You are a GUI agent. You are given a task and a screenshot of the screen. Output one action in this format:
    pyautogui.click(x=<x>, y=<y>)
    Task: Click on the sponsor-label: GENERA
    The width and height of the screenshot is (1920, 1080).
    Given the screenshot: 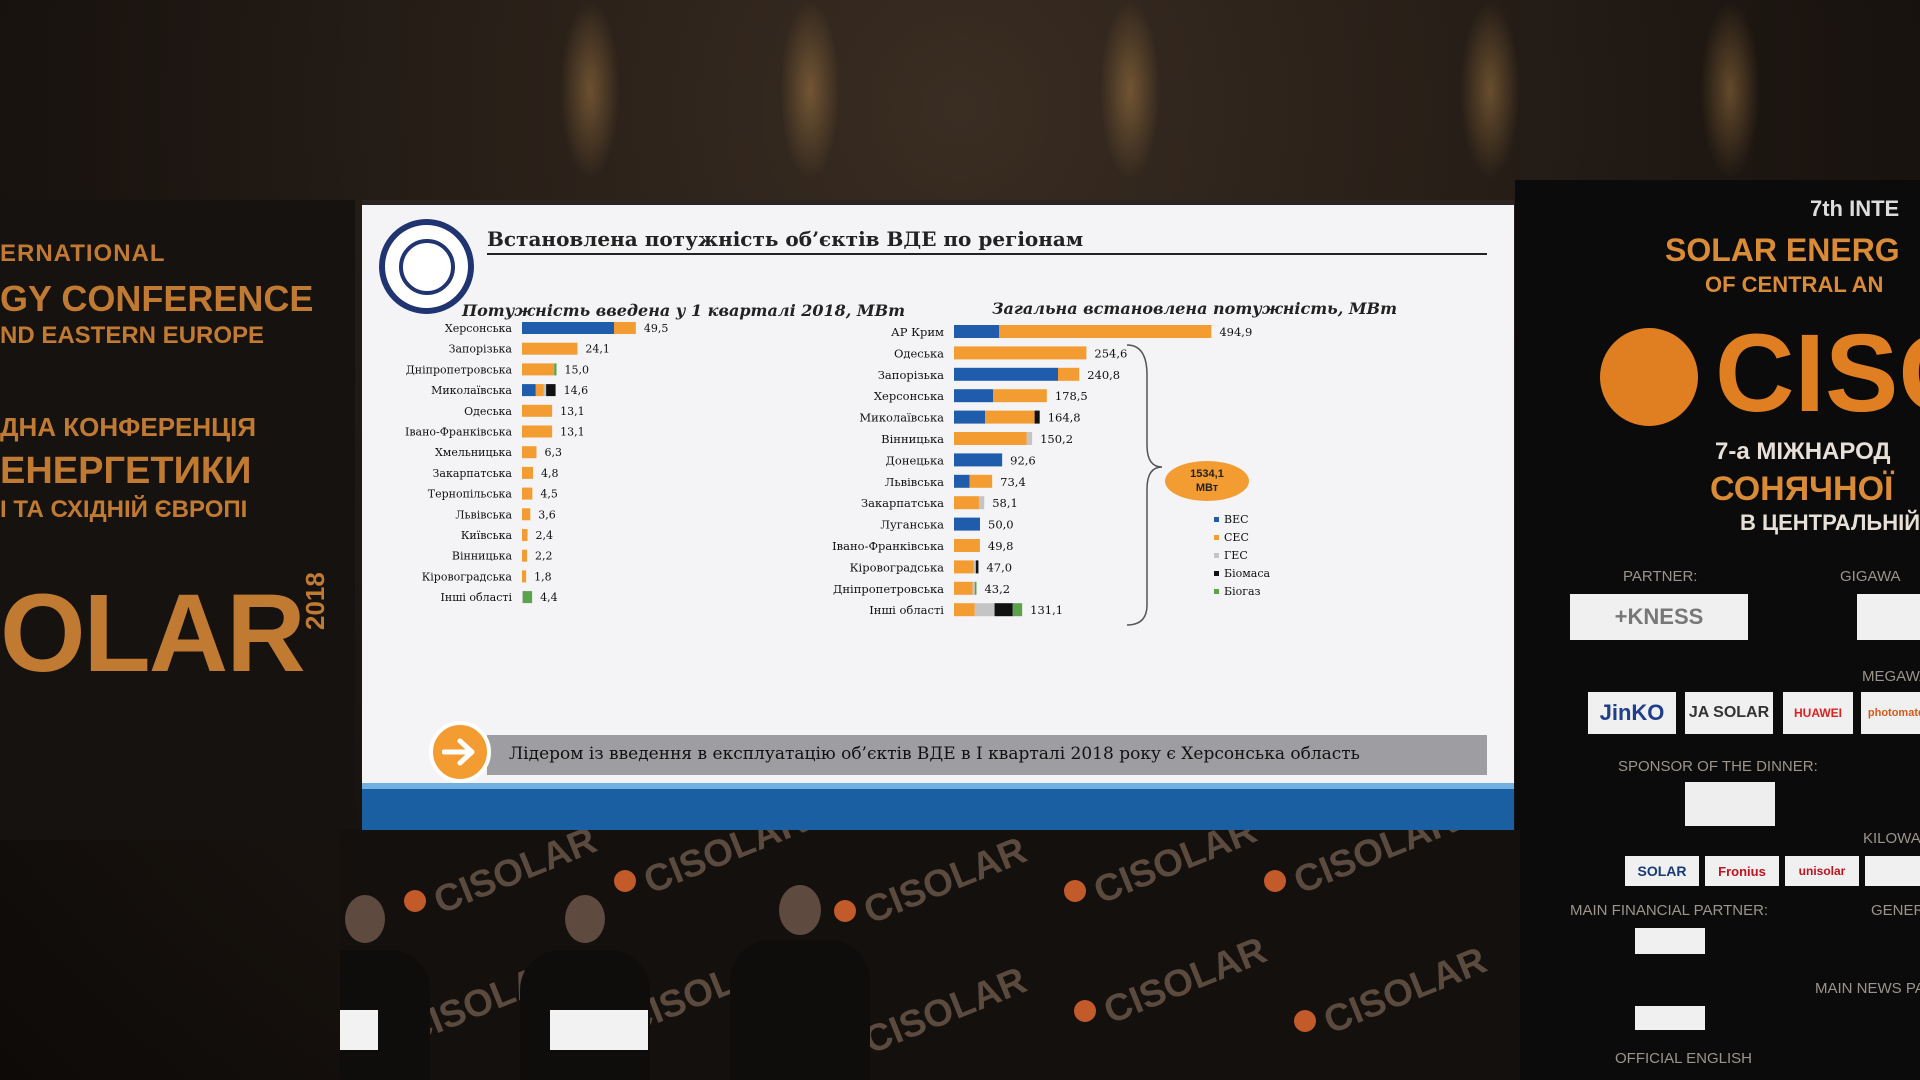 What is the action you would take?
    pyautogui.click(x=1895, y=910)
    